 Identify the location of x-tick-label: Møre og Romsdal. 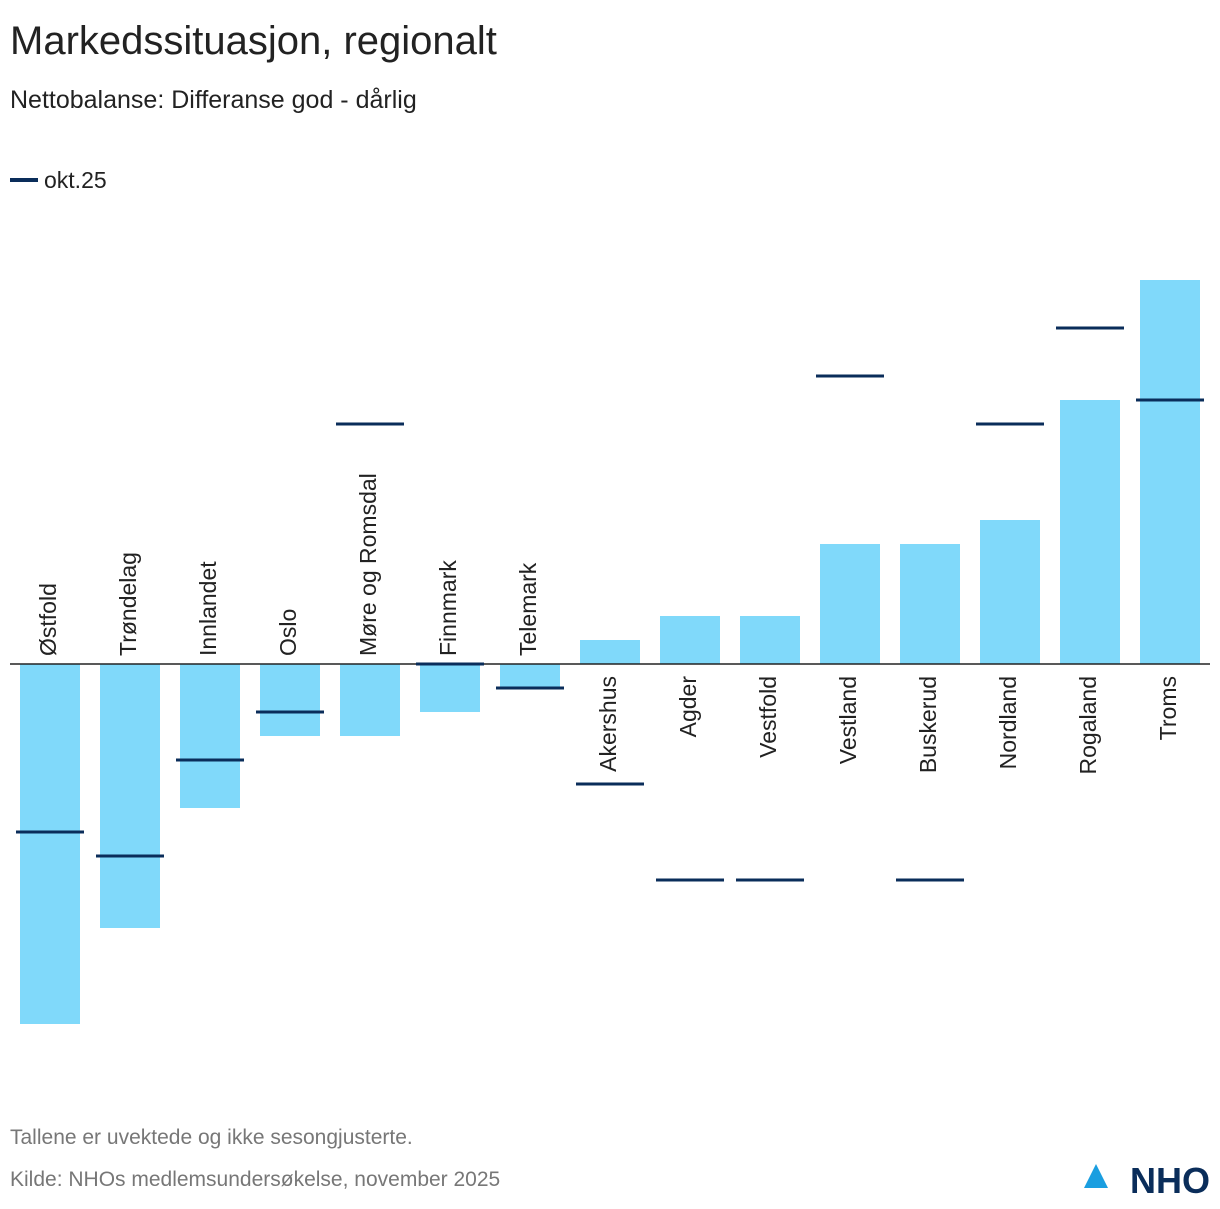
(368, 564).